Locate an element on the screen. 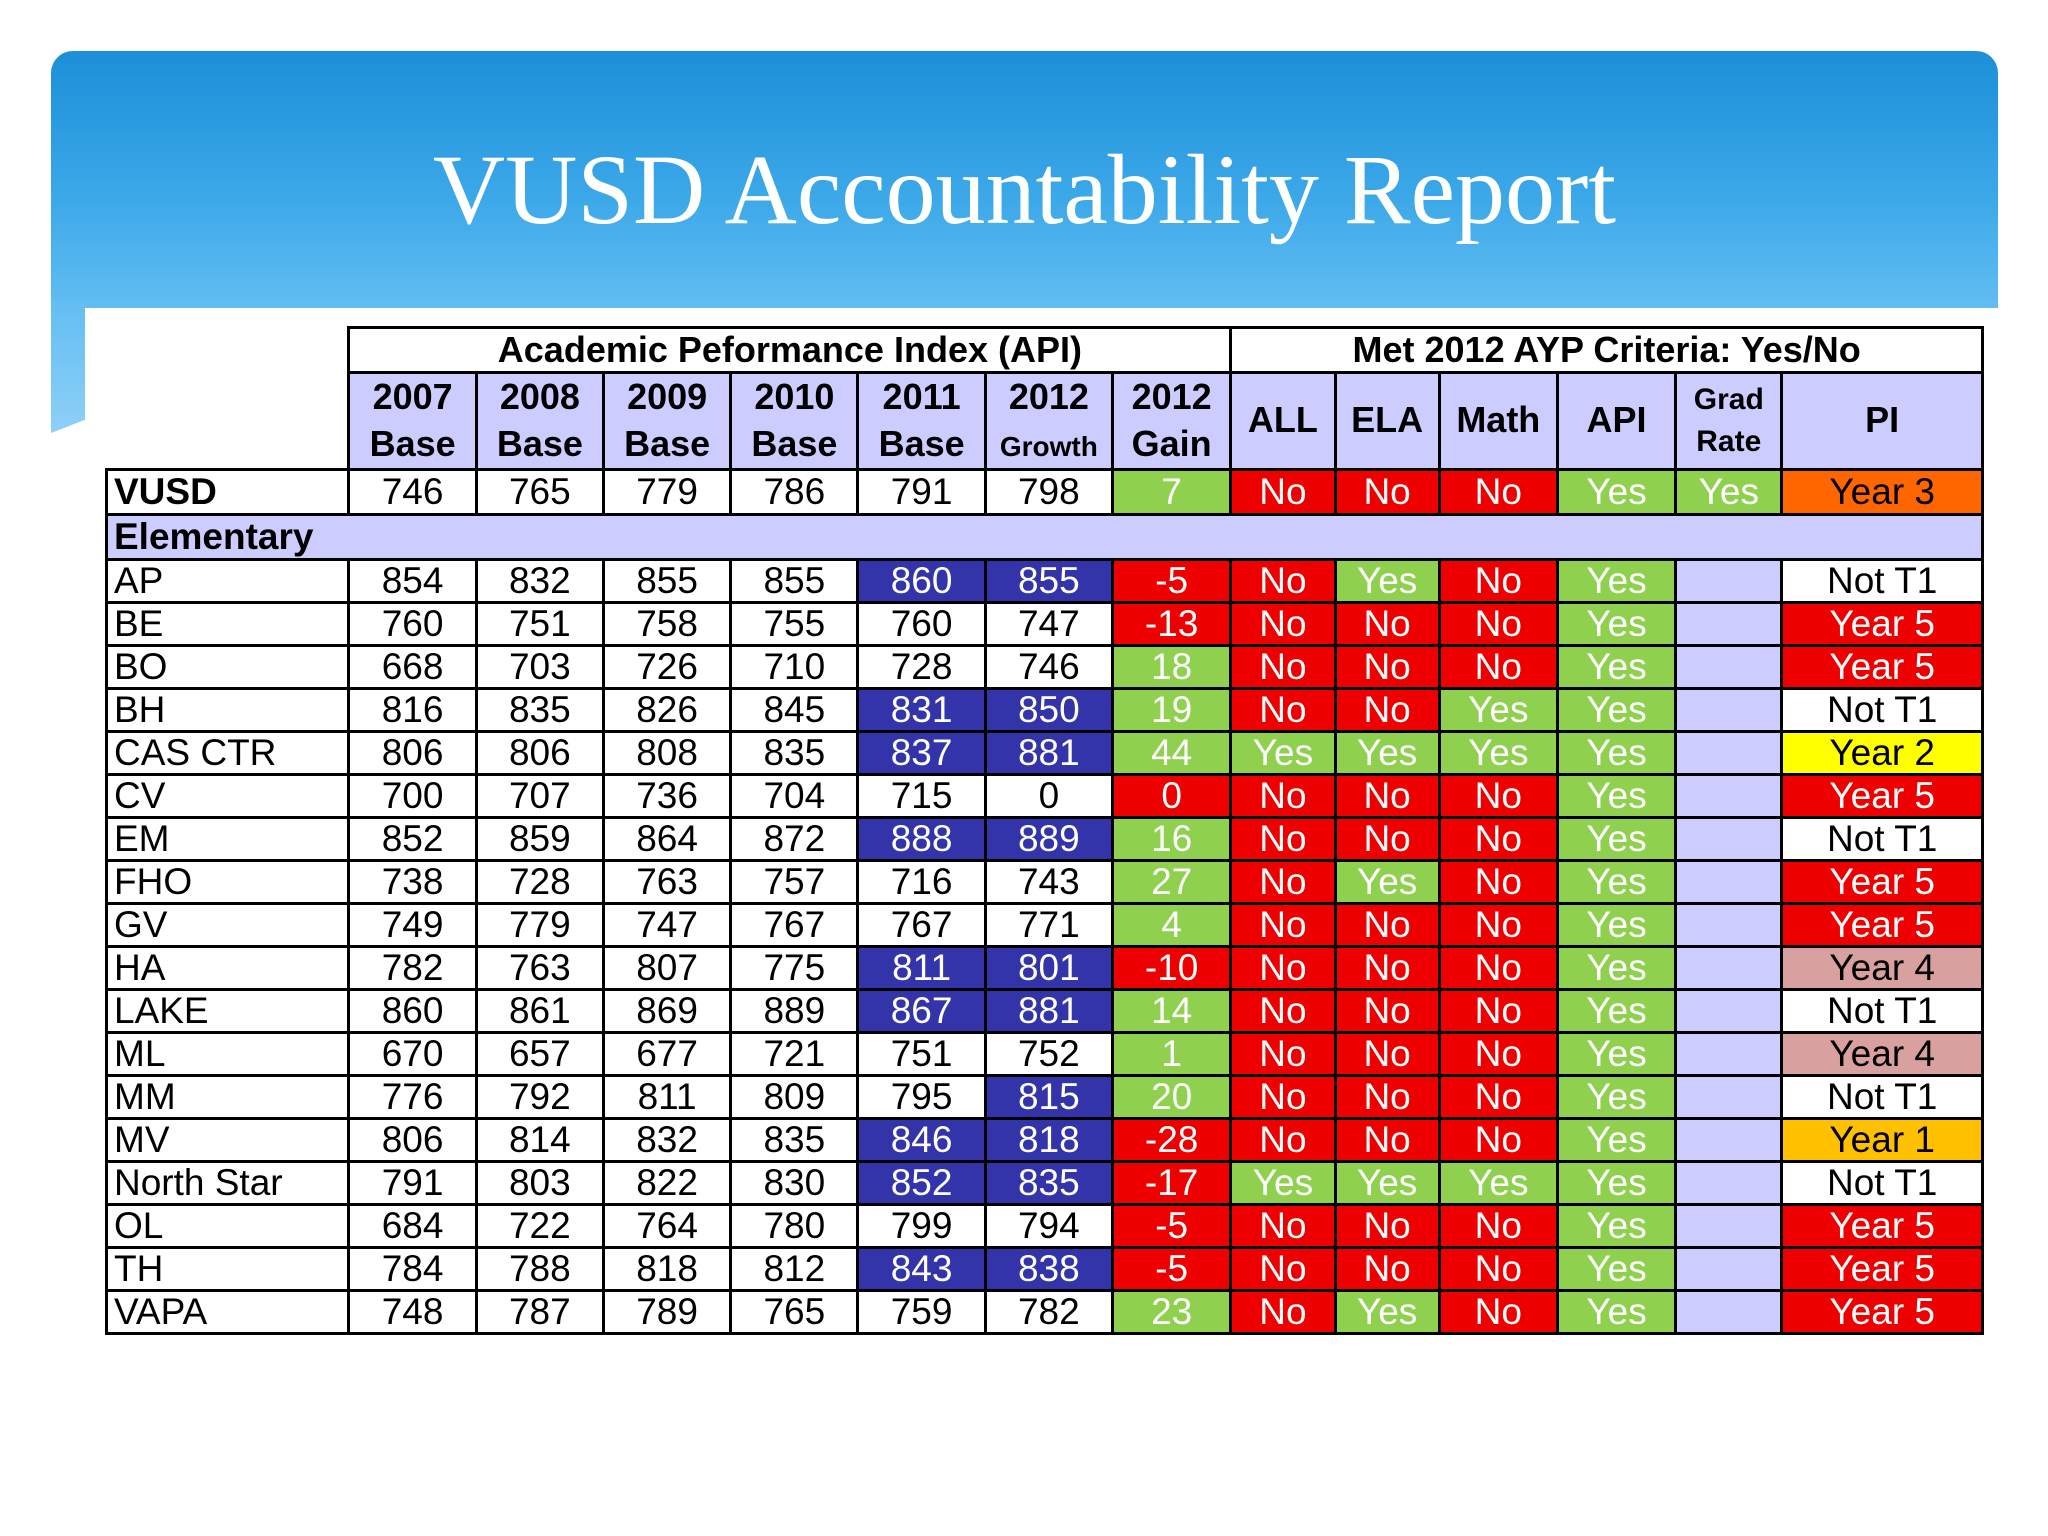 The height and width of the screenshot is (1536, 2048). api-2010-cell: 835 is located at coordinates (794, 1139).